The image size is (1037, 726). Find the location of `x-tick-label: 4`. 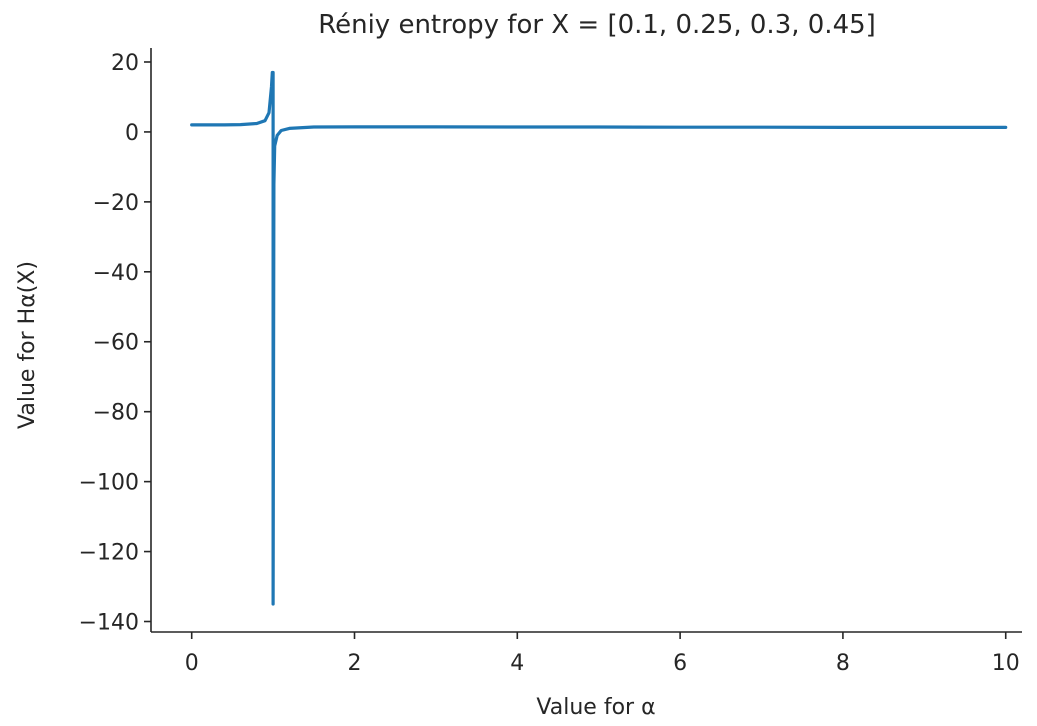

x-tick-label: 4 is located at coordinates (517, 663).